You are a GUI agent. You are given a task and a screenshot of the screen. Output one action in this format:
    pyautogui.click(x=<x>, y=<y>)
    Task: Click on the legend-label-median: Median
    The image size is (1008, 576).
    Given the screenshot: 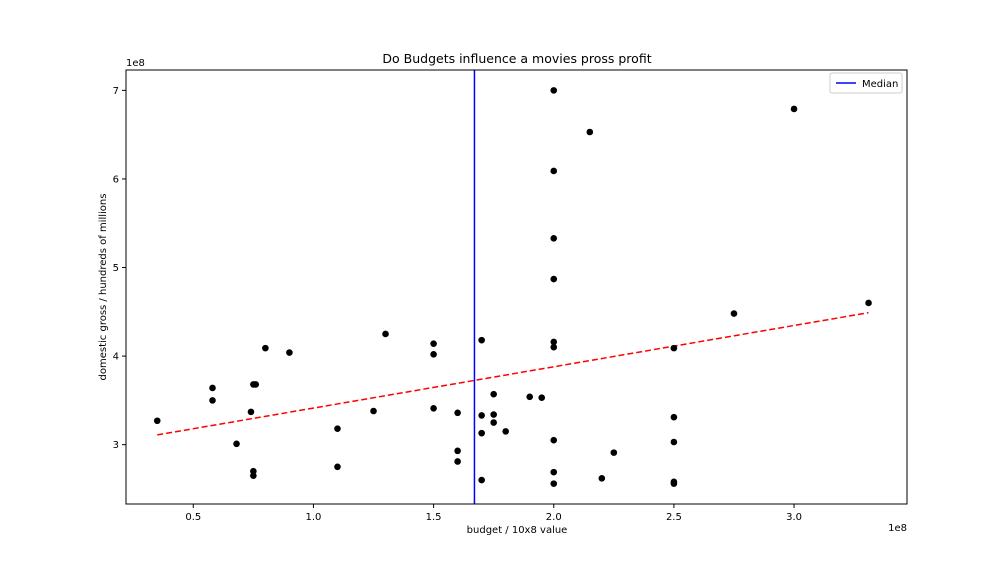 What is the action you would take?
    pyautogui.click(x=880, y=84)
    